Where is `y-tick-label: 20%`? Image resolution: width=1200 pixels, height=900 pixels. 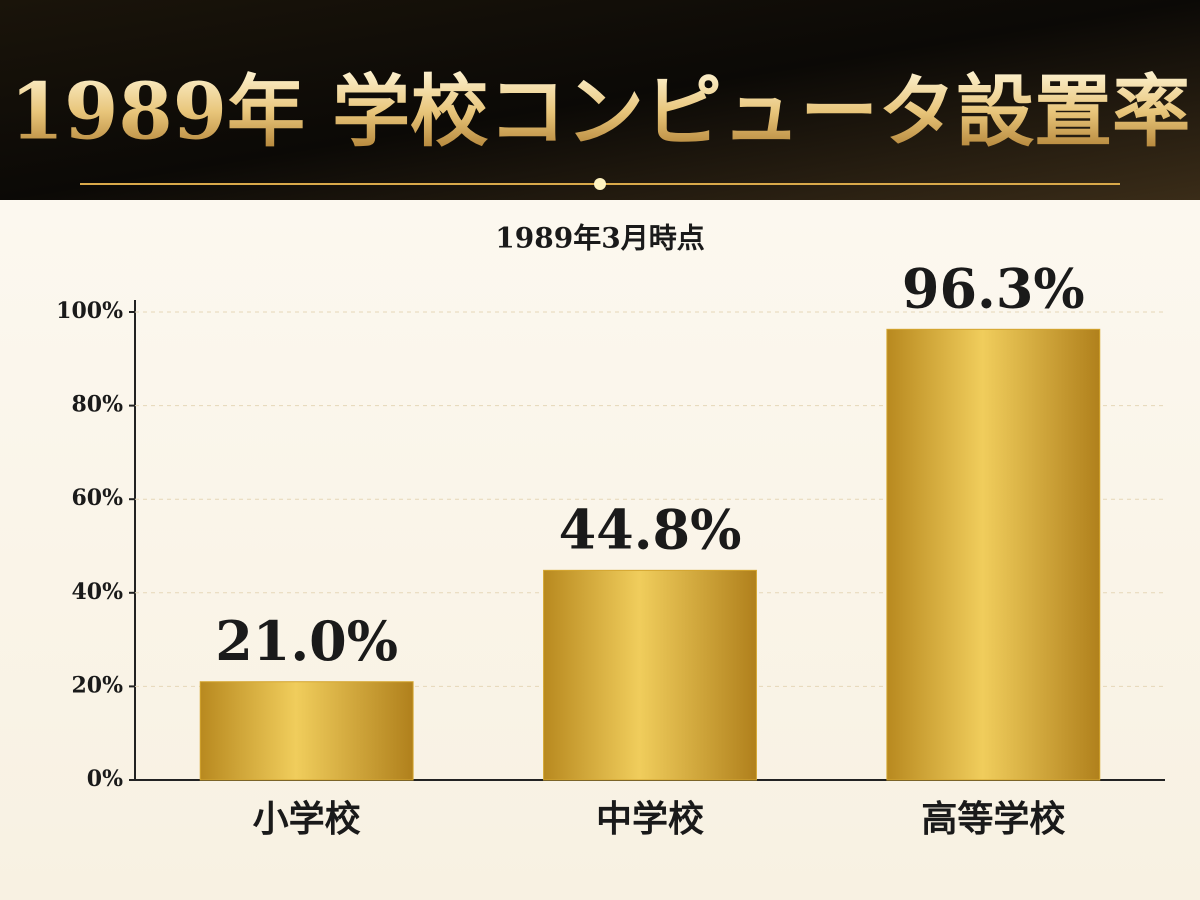
y-tick-label: 20% is located at coordinates (97, 685).